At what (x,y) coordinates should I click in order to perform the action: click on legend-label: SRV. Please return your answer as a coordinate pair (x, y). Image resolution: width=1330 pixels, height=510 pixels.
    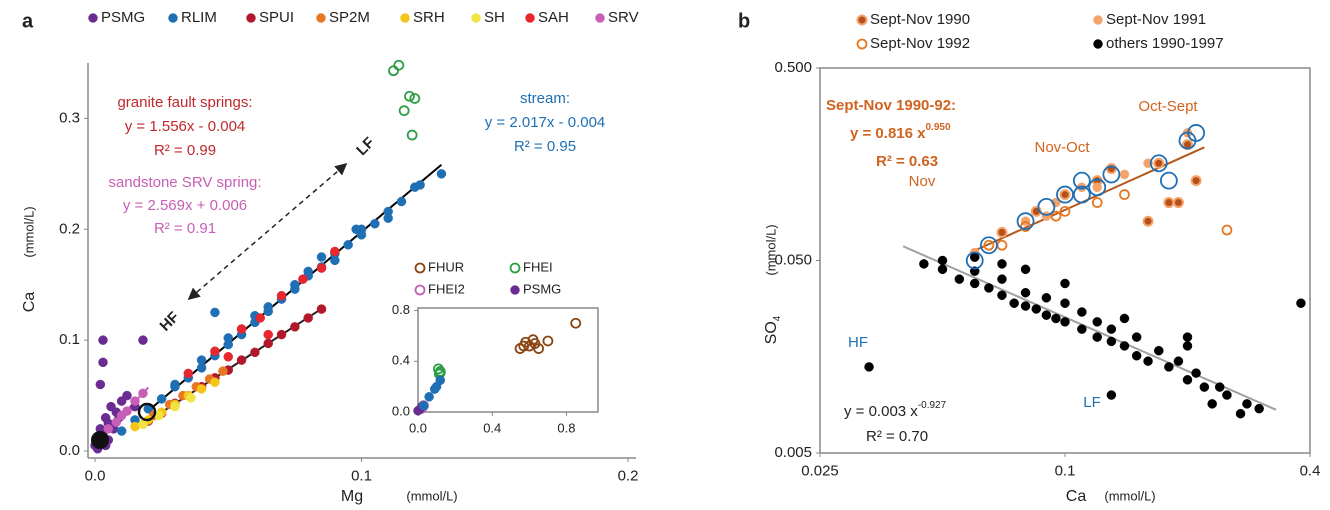
    Looking at the image, I should click on (623, 17).